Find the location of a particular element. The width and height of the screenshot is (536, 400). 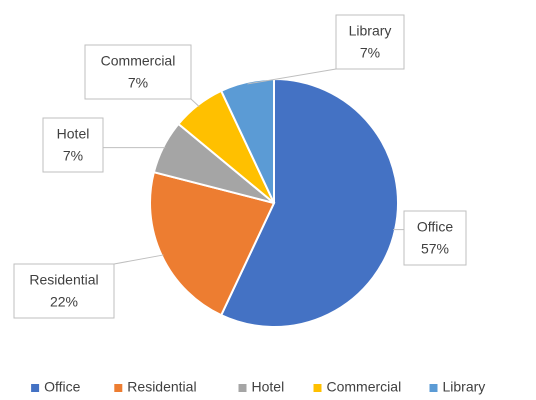

data-label-value: 57% is located at coordinates (435, 249).